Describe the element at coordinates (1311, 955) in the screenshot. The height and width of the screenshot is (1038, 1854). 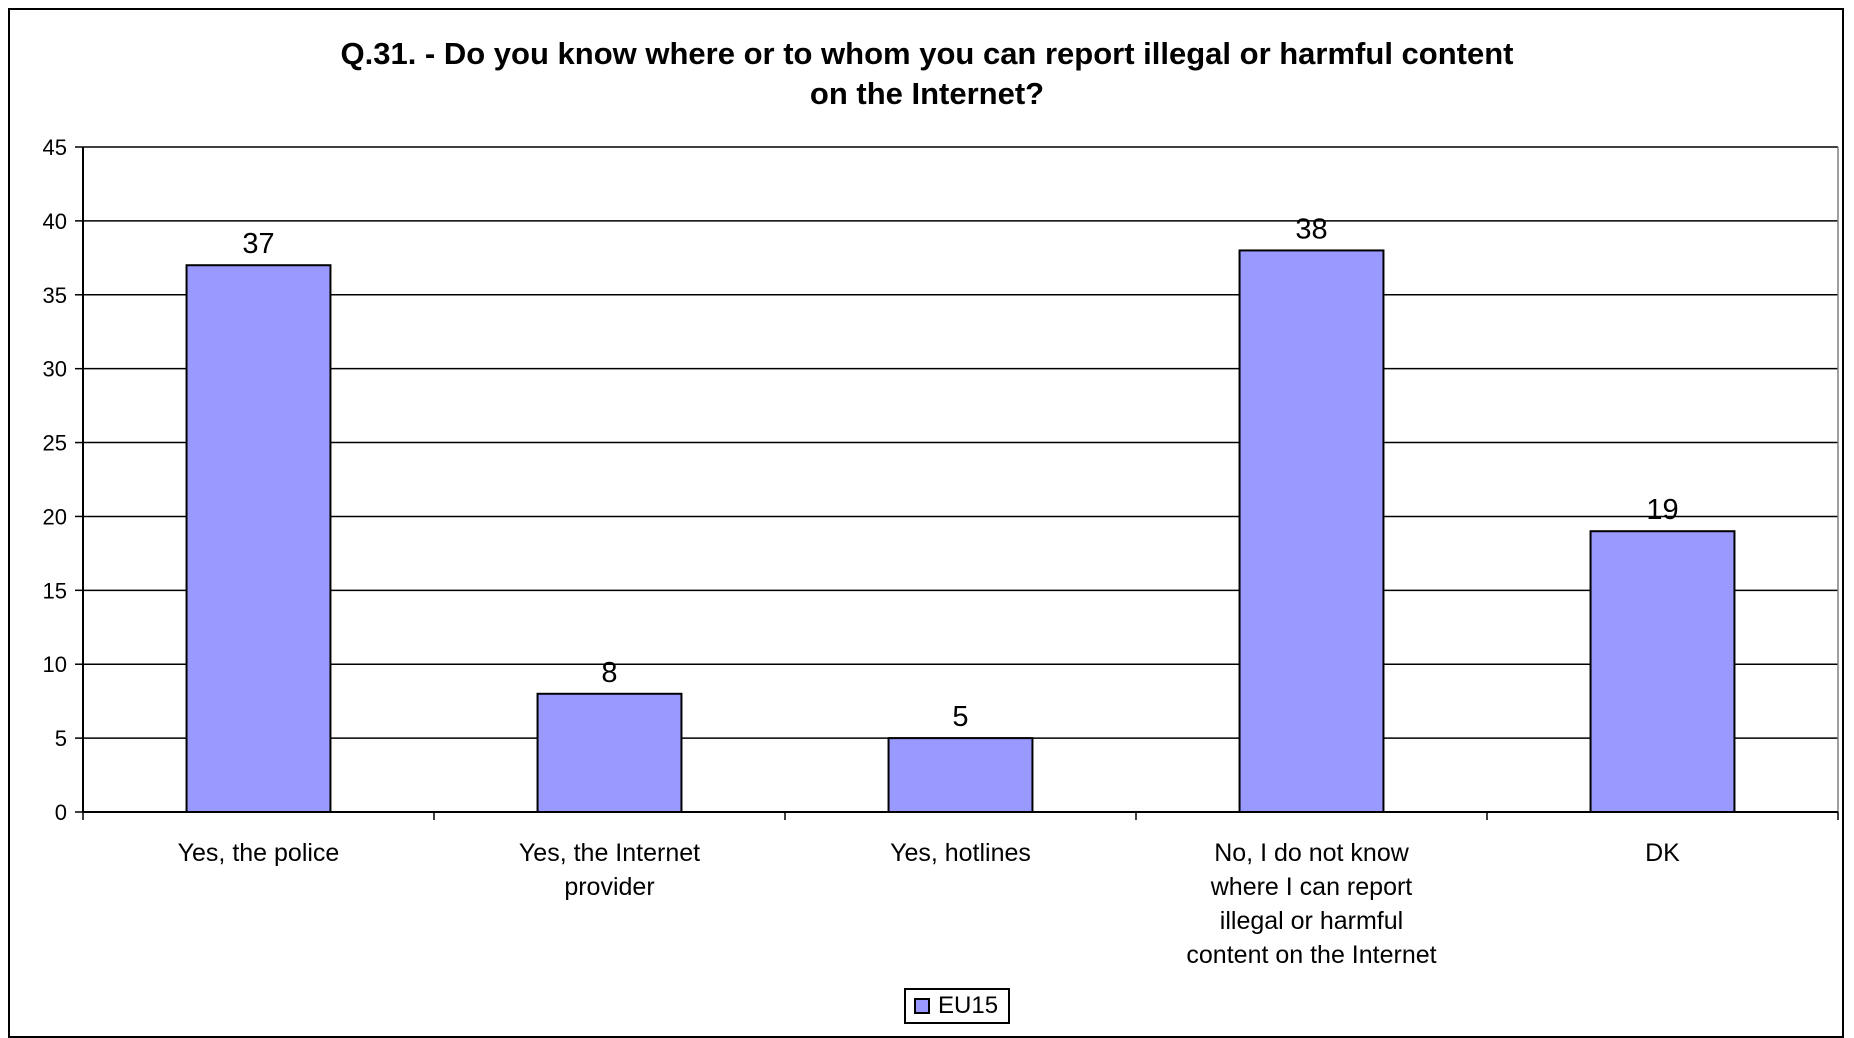
I see `x-tick-label-3-line-3: content on the Internet` at that location.